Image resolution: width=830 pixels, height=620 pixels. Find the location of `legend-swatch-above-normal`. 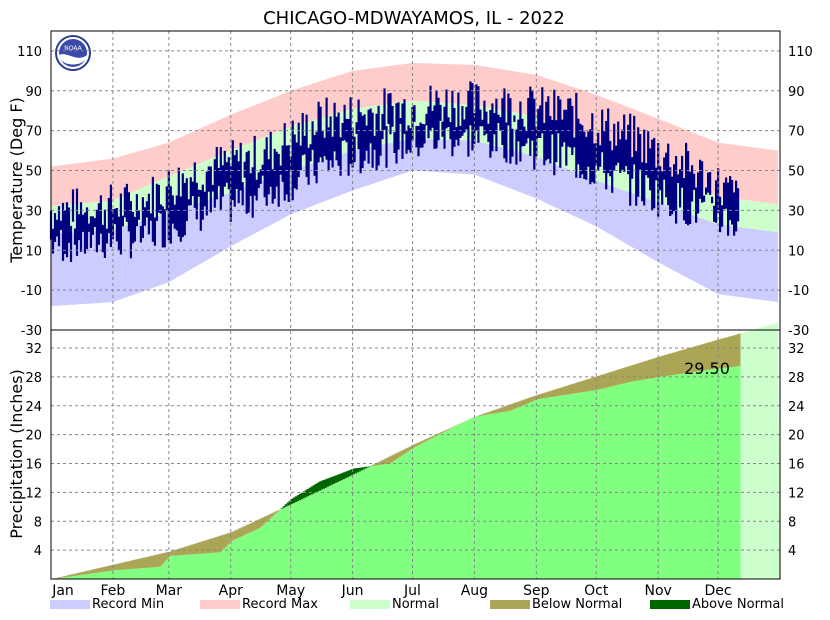

legend-swatch-above-normal is located at coordinates (670, 604).